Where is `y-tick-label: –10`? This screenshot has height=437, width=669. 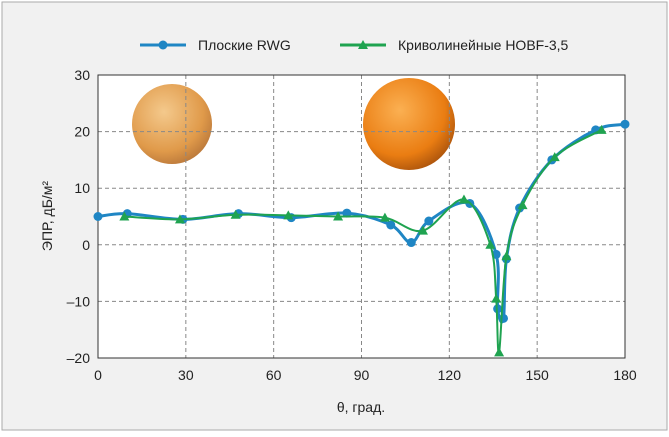 y-tick-label: –10 is located at coordinates (79, 301).